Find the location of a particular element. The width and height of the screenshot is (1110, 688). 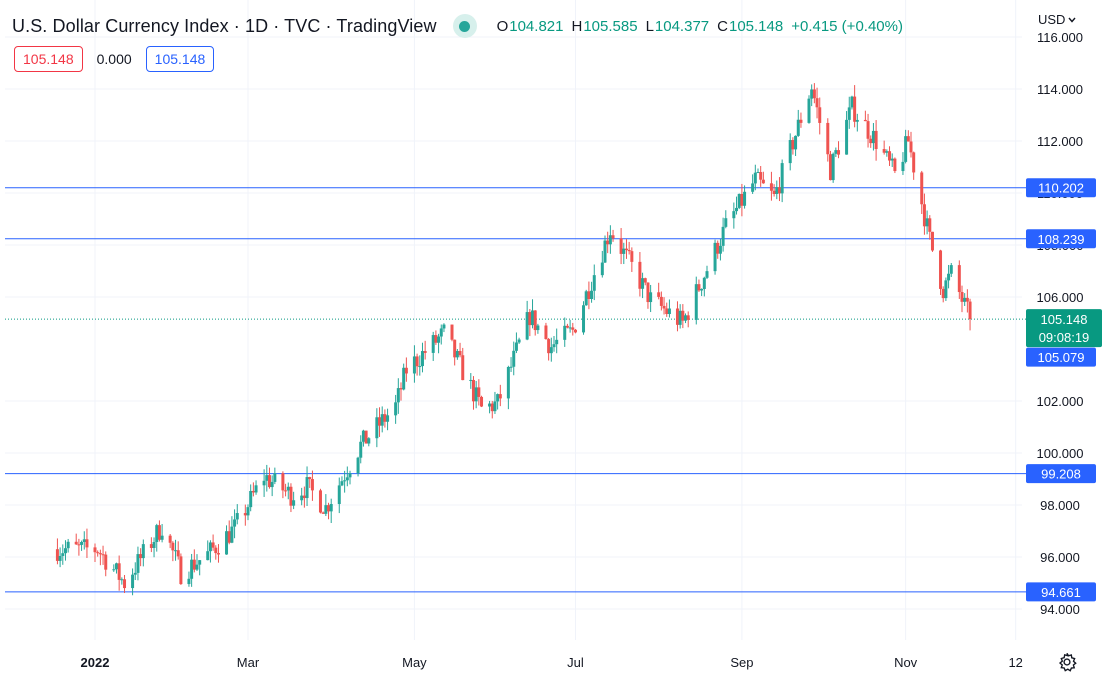

currency-selector: USD is located at coordinates (1057, 19).